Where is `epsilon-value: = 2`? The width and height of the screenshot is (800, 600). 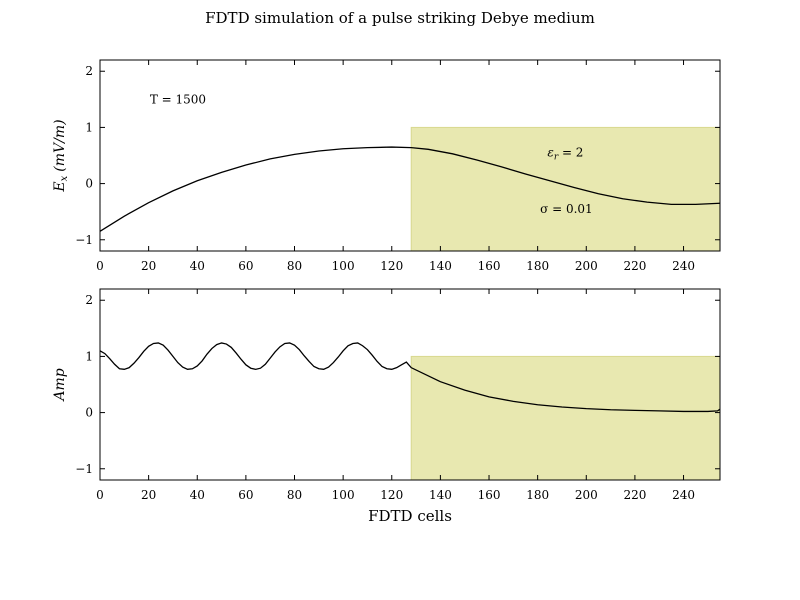
epsilon-value: = 2 is located at coordinates (570, 153).